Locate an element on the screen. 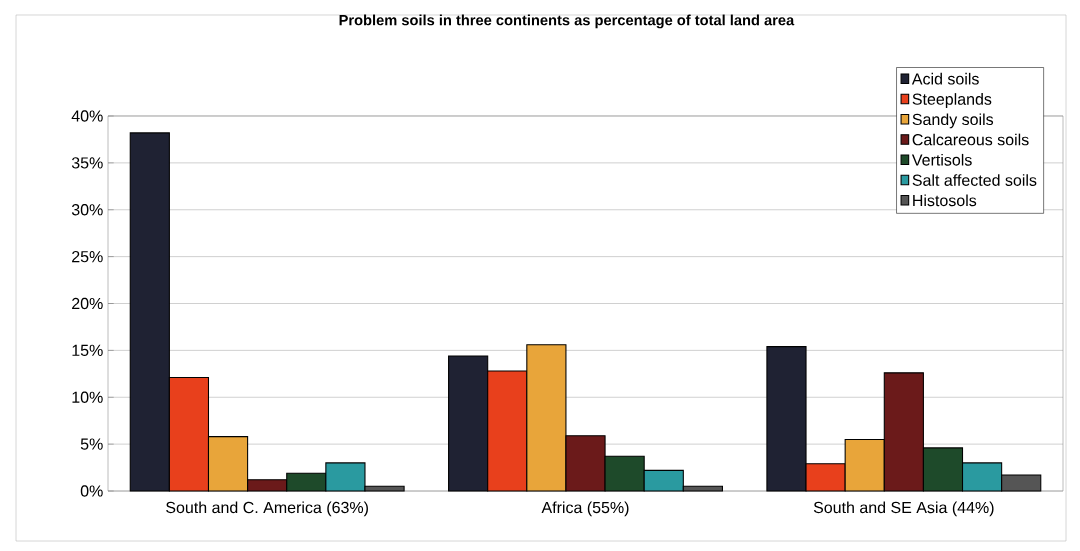 This screenshot has width=1080, height=551. y-tick-label: 10% is located at coordinates (87, 397).